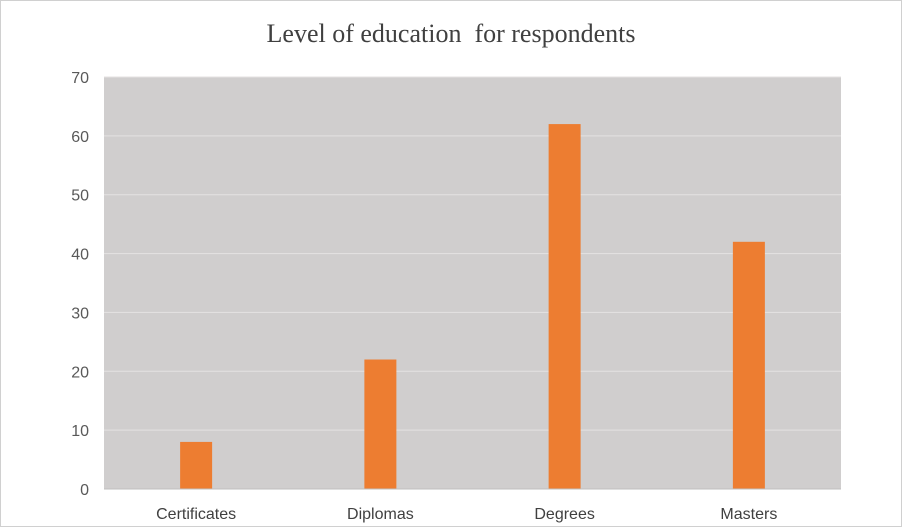  I want to click on x-axis-ticks: Certificates Diplomas Degrees Masters, so click(466, 514).